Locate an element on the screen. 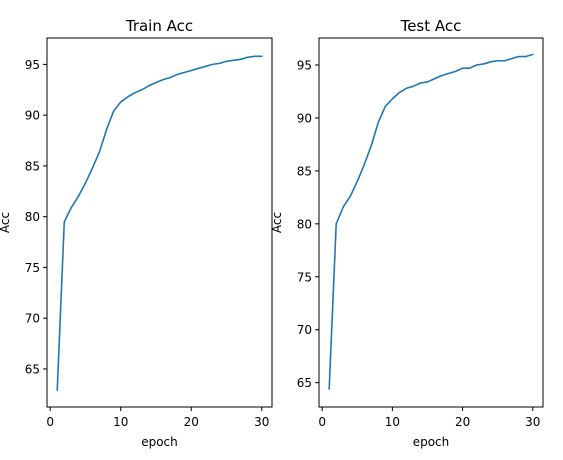 The image size is (563, 460). test-acc-y-tick-label: 65 is located at coordinates (304, 383).